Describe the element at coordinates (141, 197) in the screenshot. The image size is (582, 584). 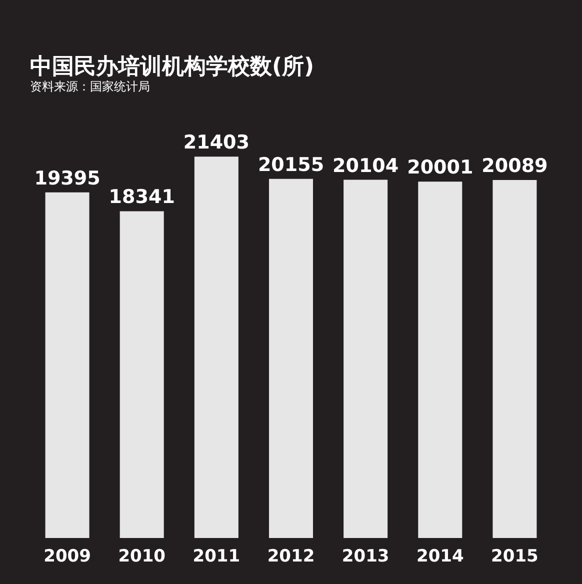
I see `data-label: 18341` at that location.